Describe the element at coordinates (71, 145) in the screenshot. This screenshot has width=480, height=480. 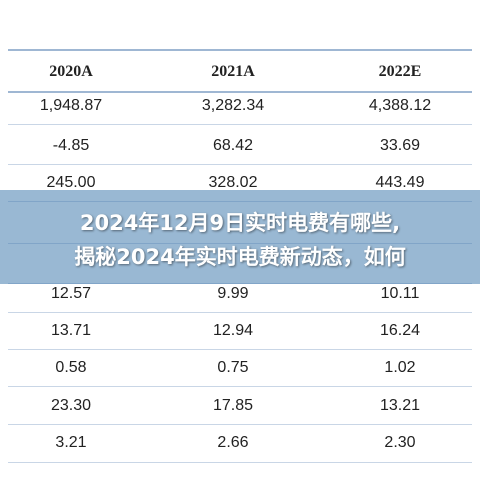
I see `table-cell: -4.85` at that location.